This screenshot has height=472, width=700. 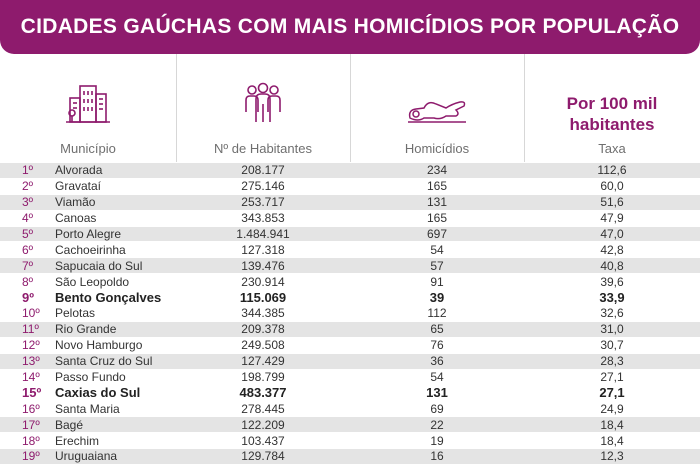 What do you see at coordinates (75, 313) in the screenshot?
I see `city-cell: Pelotas` at bounding box center [75, 313].